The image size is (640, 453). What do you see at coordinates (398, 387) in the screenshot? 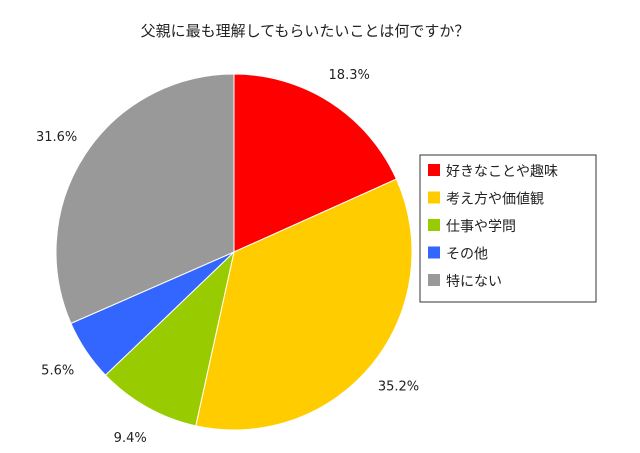
I see `percentage-label: 35.2%` at bounding box center [398, 387].